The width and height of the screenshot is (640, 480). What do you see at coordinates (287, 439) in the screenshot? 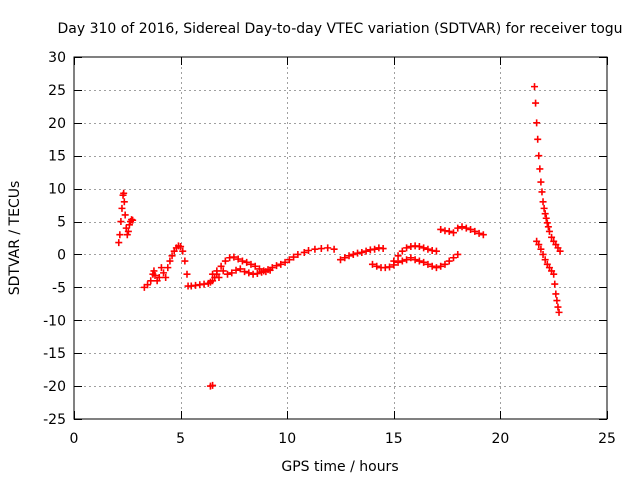
I see `x-tick-label: 10` at bounding box center [287, 439].